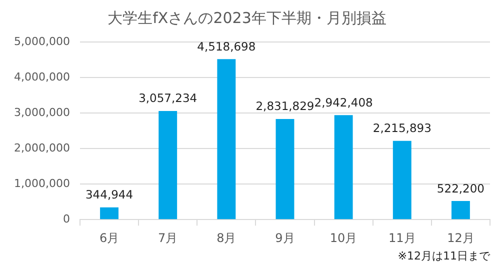  I want to click on y-tick-label: 0, so click(66, 219).